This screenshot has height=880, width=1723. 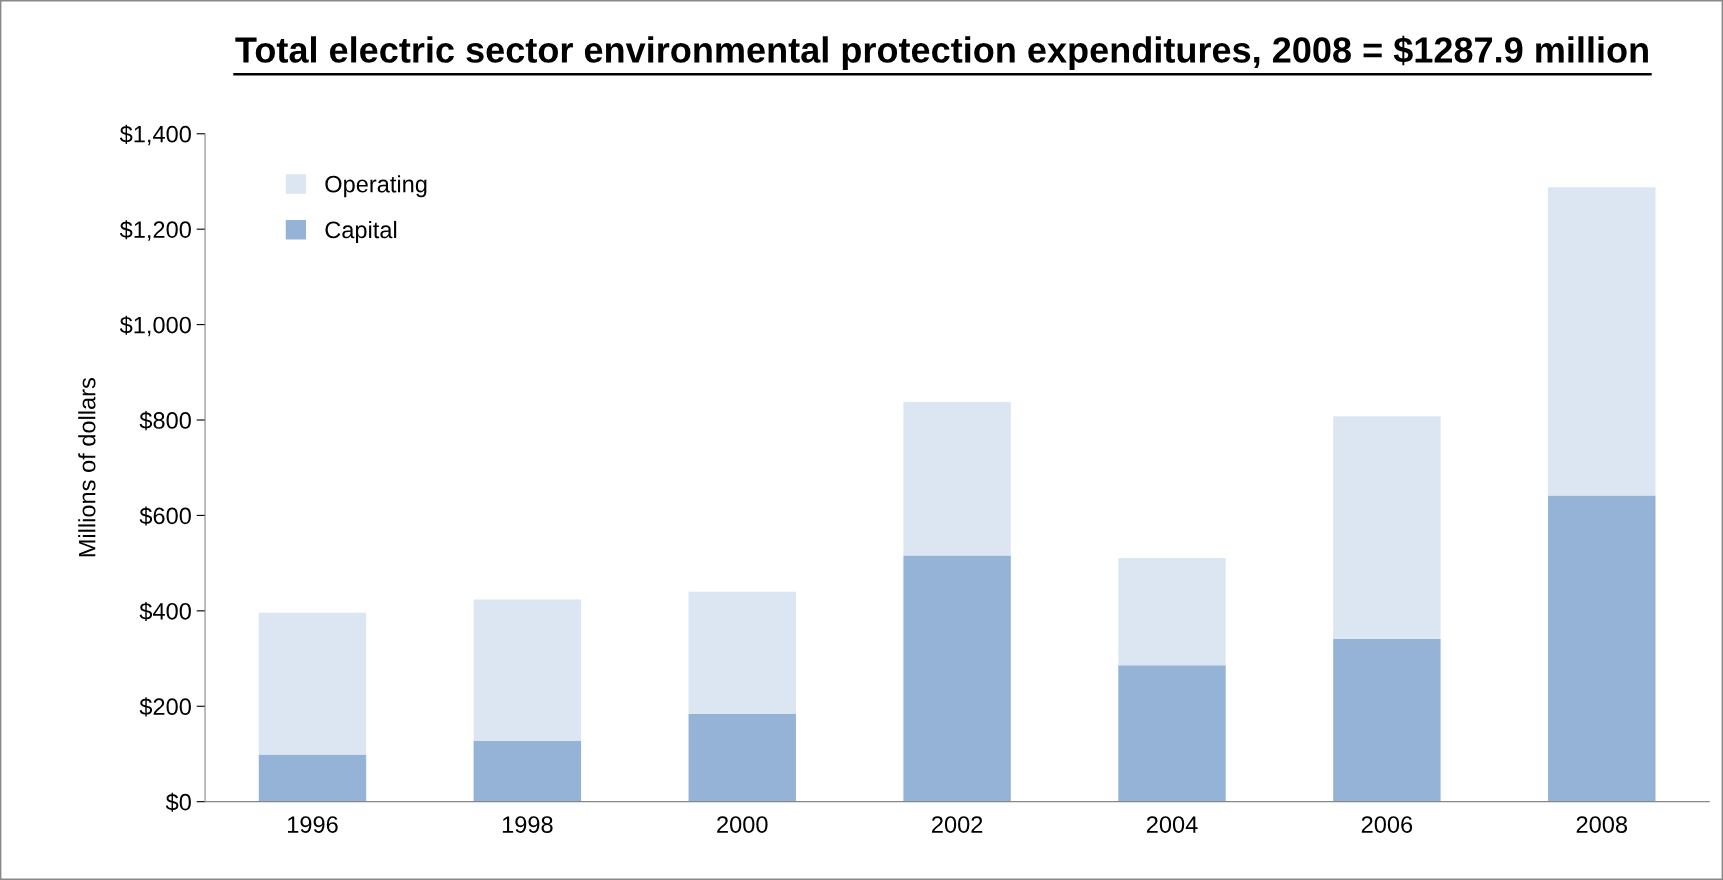 I want to click on y-tick-label: $1,000, so click(x=155, y=326).